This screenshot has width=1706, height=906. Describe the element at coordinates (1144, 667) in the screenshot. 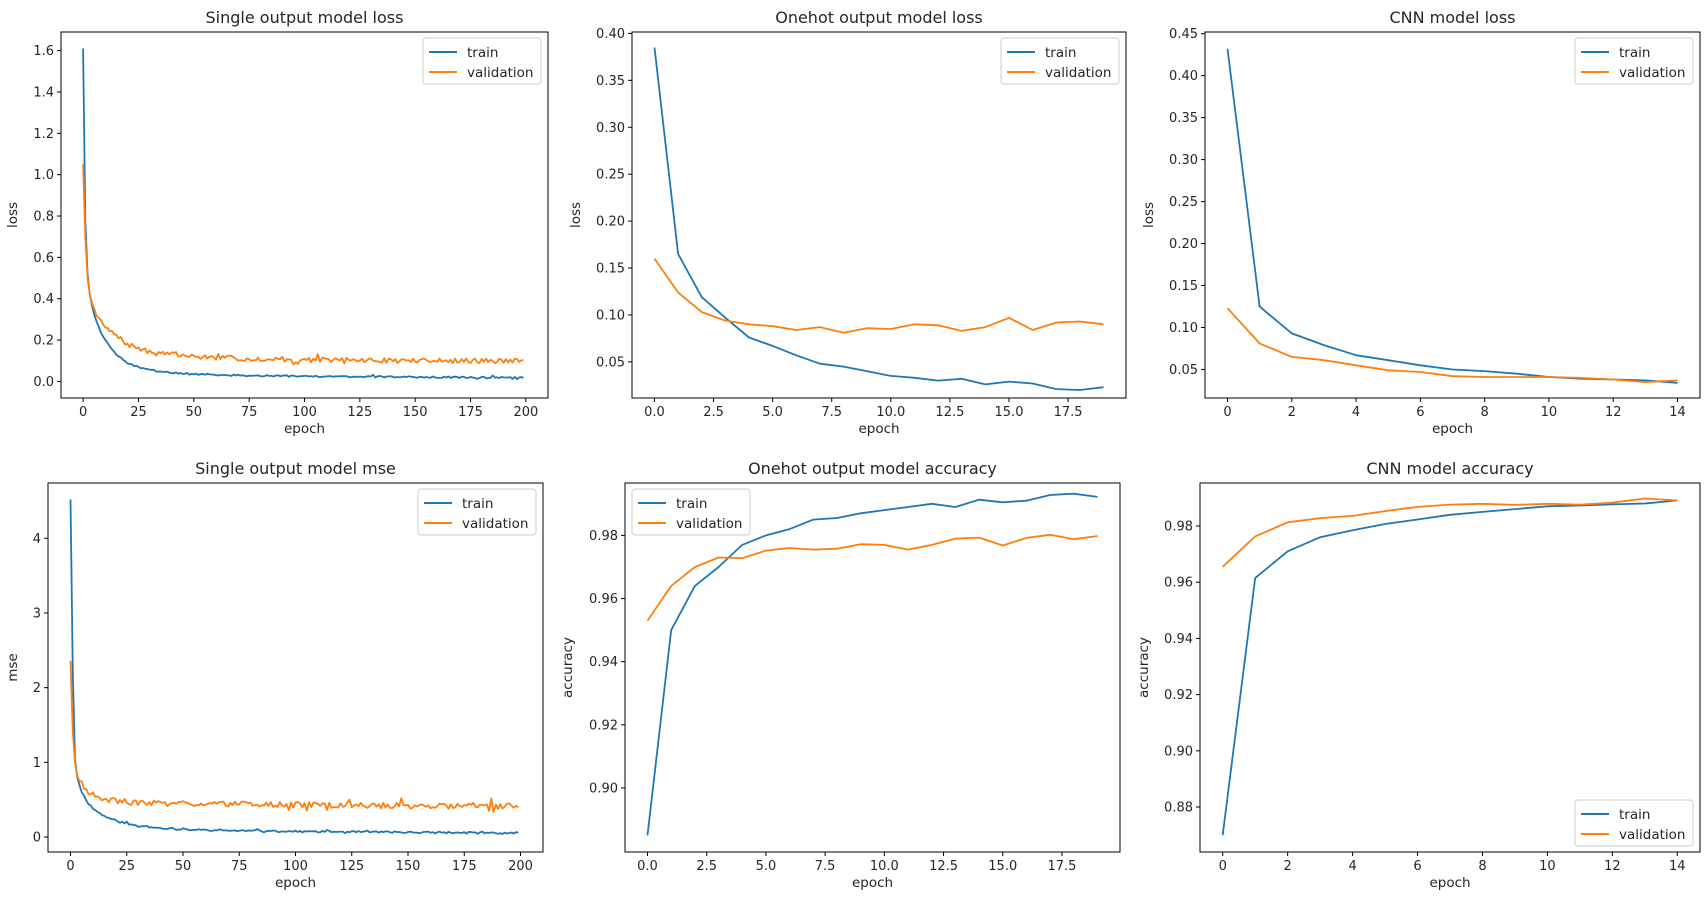

I see `y-axis-label: accuracy` at that location.